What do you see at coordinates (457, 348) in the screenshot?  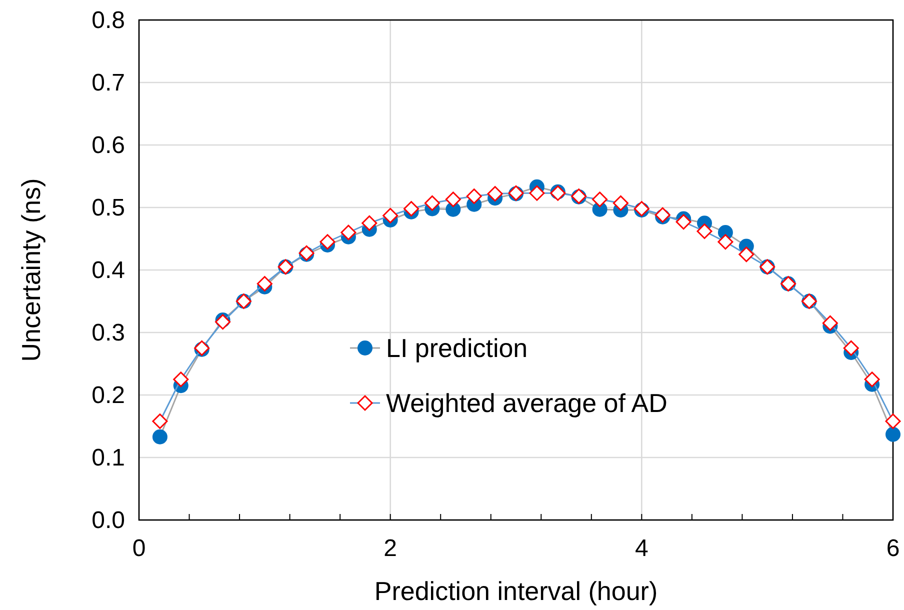 I see `legend-label: LI prediction` at bounding box center [457, 348].